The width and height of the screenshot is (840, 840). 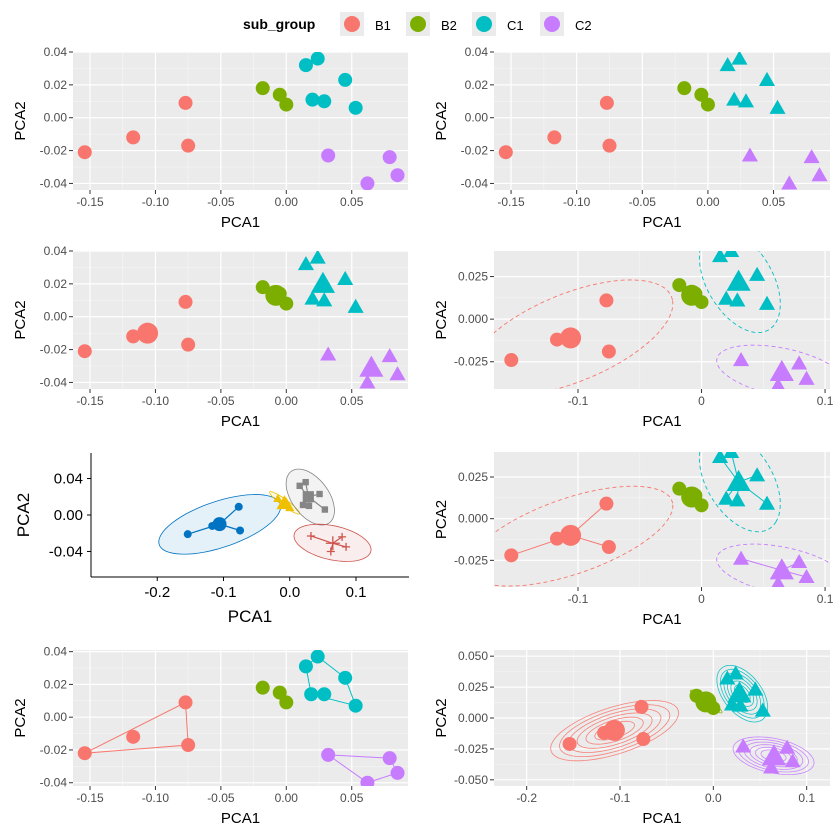 What do you see at coordinates (417, 24) in the screenshot?
I see `legend-svg: sub_group B1 B2 C1 C2` at bounding box center [417, 24].